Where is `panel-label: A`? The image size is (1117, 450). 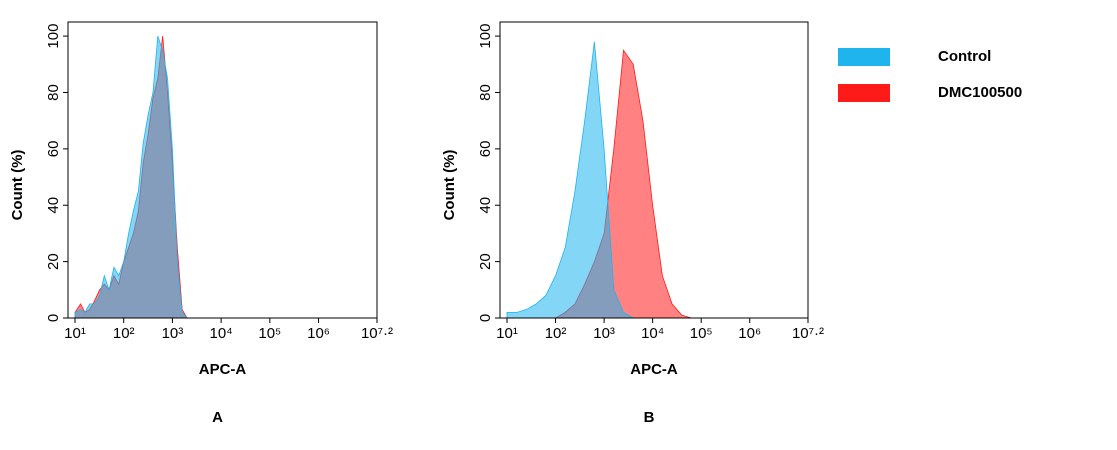 panel-label: A is located at coordinates (217, 417).